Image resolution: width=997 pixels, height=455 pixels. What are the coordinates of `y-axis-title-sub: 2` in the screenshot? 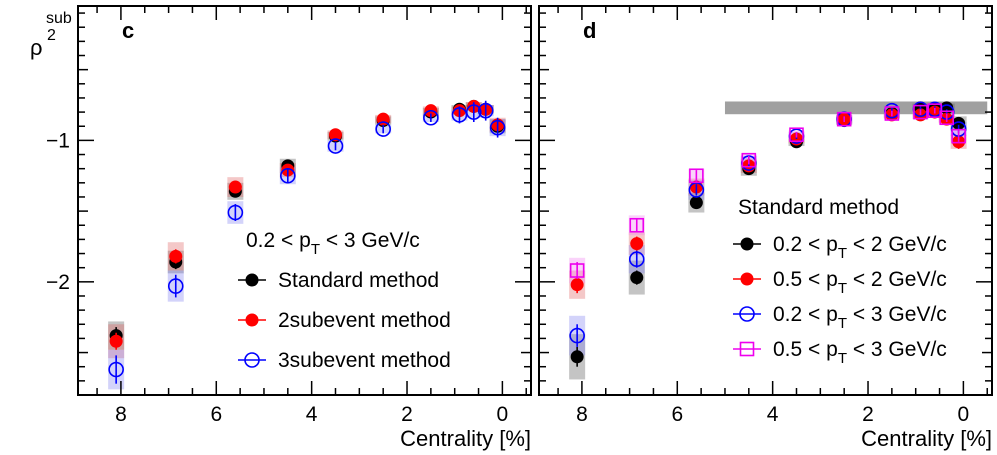 It's located at (51, 35).